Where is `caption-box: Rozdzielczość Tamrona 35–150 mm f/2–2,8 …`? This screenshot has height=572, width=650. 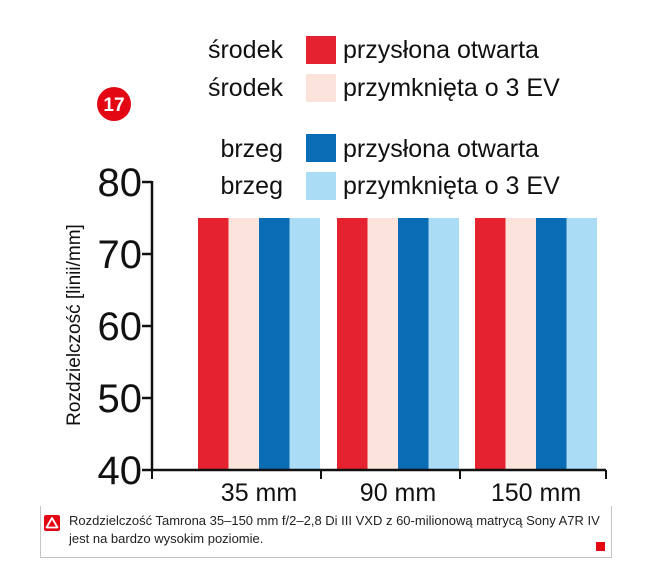 caption-box: Rozdzielczość Tamrona 35–150 mm f/2–2,8 … is located at coordinates (326, 532).